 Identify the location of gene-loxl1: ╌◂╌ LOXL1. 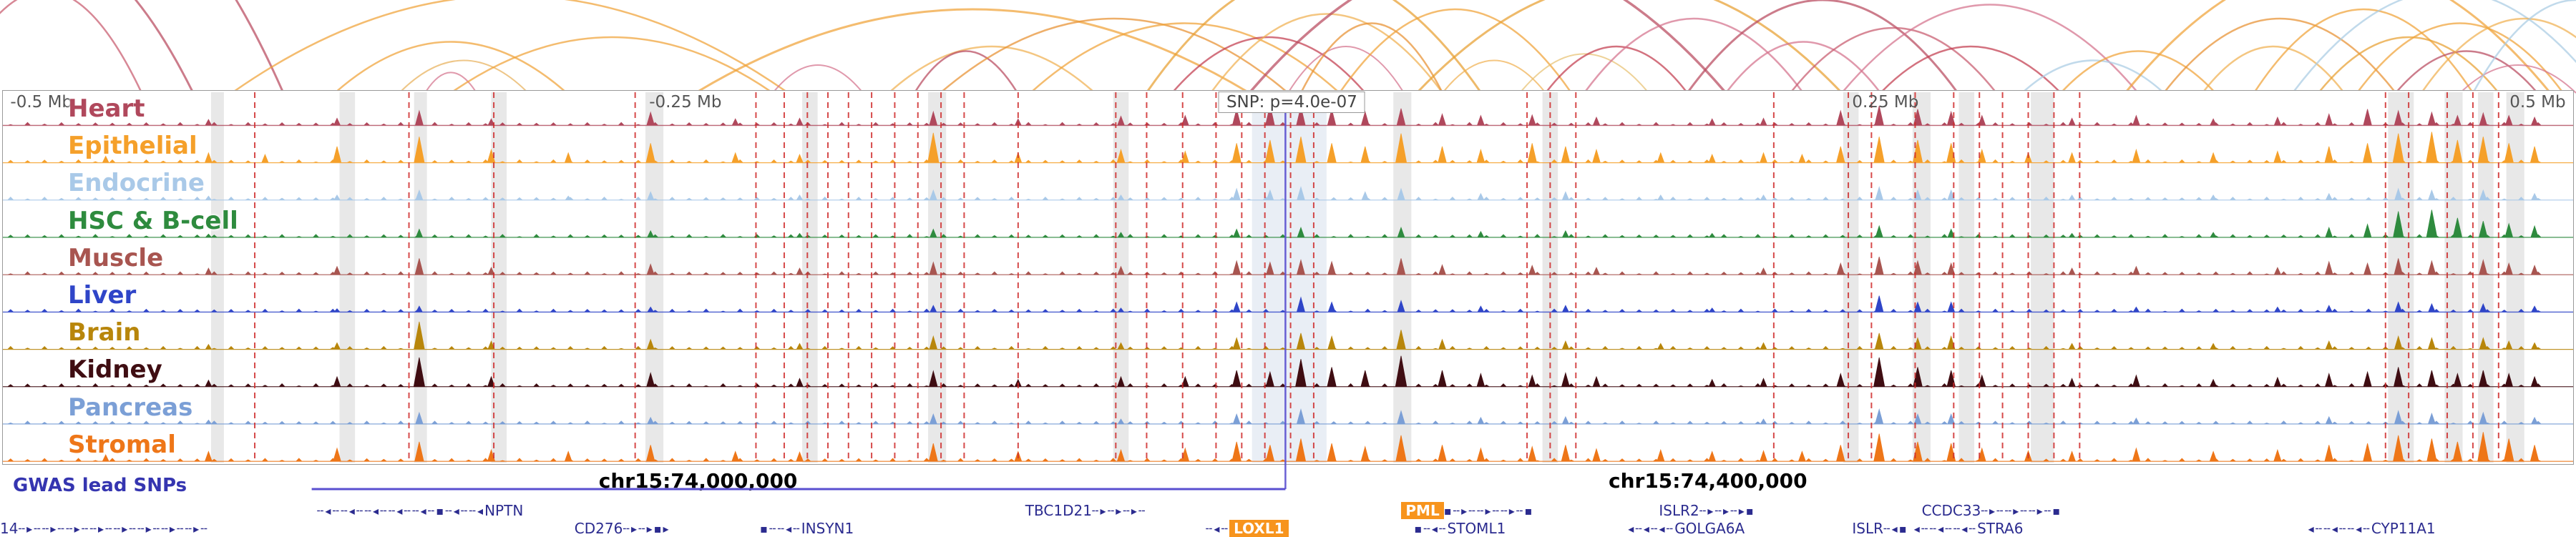
(1247, 528).